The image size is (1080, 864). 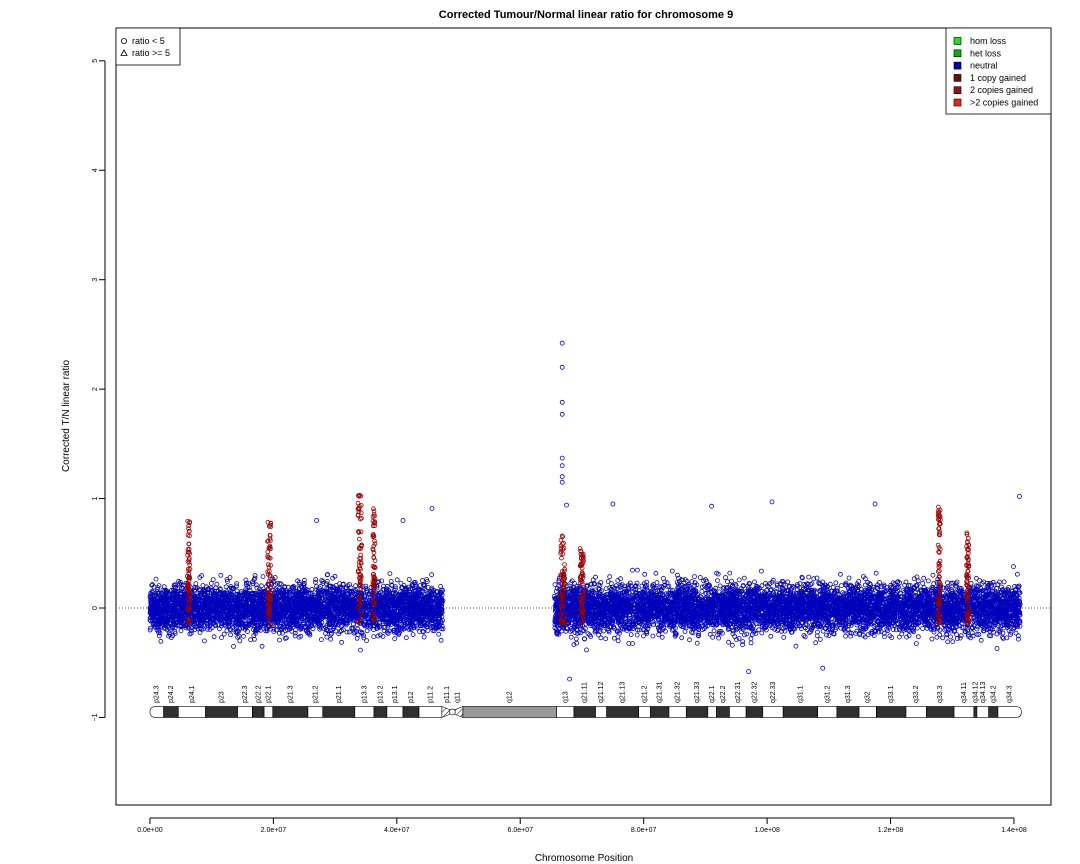 I want to click on x-tick-label: 2.0e+07, so click(x=274, y=830).